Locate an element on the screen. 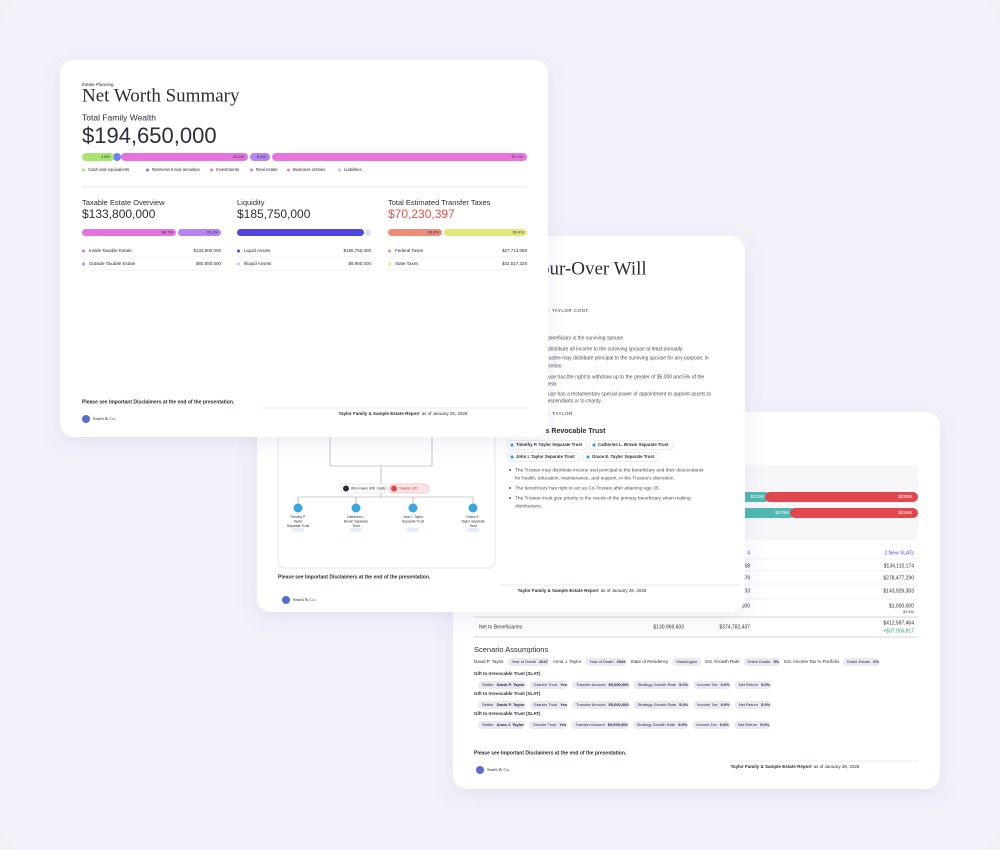  chip-part: Income Tax is located at coordinates (707, 684).